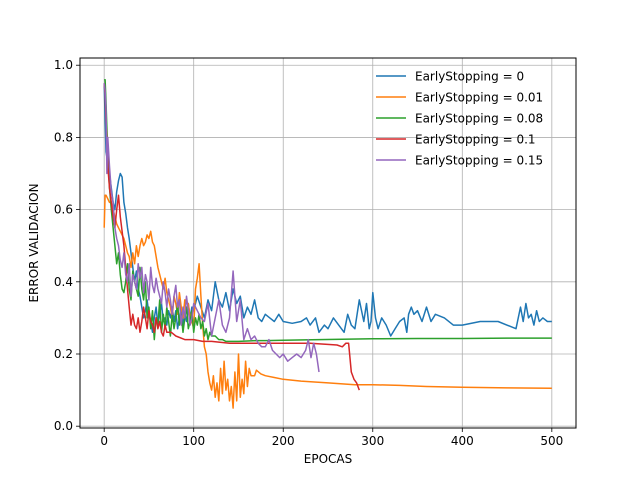 This screenshot has width=640, height=480. I want to click on legend-label-0: EarlyStopping = 0, so click(469, 77).